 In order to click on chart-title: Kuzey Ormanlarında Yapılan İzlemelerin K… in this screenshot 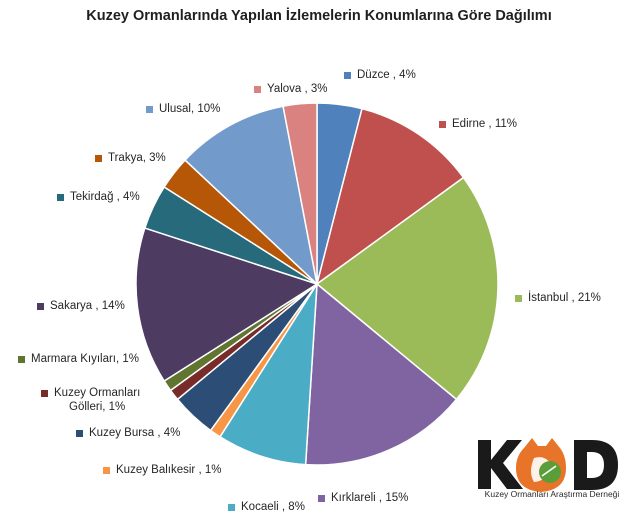, I will do `click(319, 16)`.